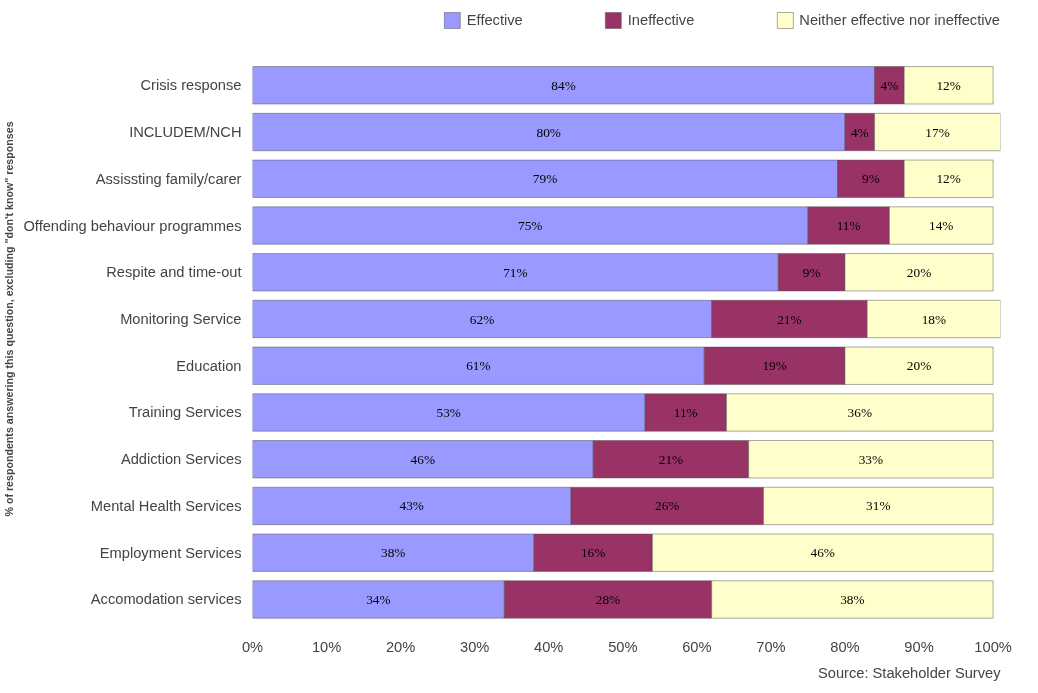  What do you see at coordinates (878, 506) in the screenshot?
I see `data-label: 31%` at bounding box center [878, 506].